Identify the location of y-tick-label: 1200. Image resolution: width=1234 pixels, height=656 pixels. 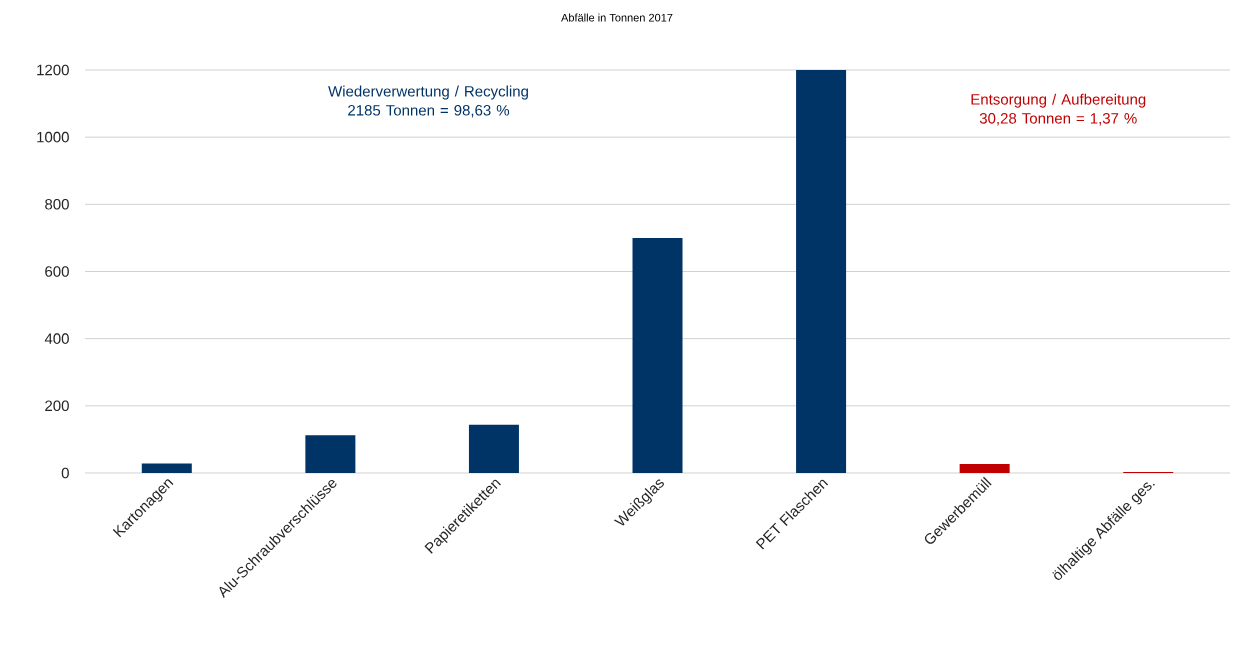
(53, 70).